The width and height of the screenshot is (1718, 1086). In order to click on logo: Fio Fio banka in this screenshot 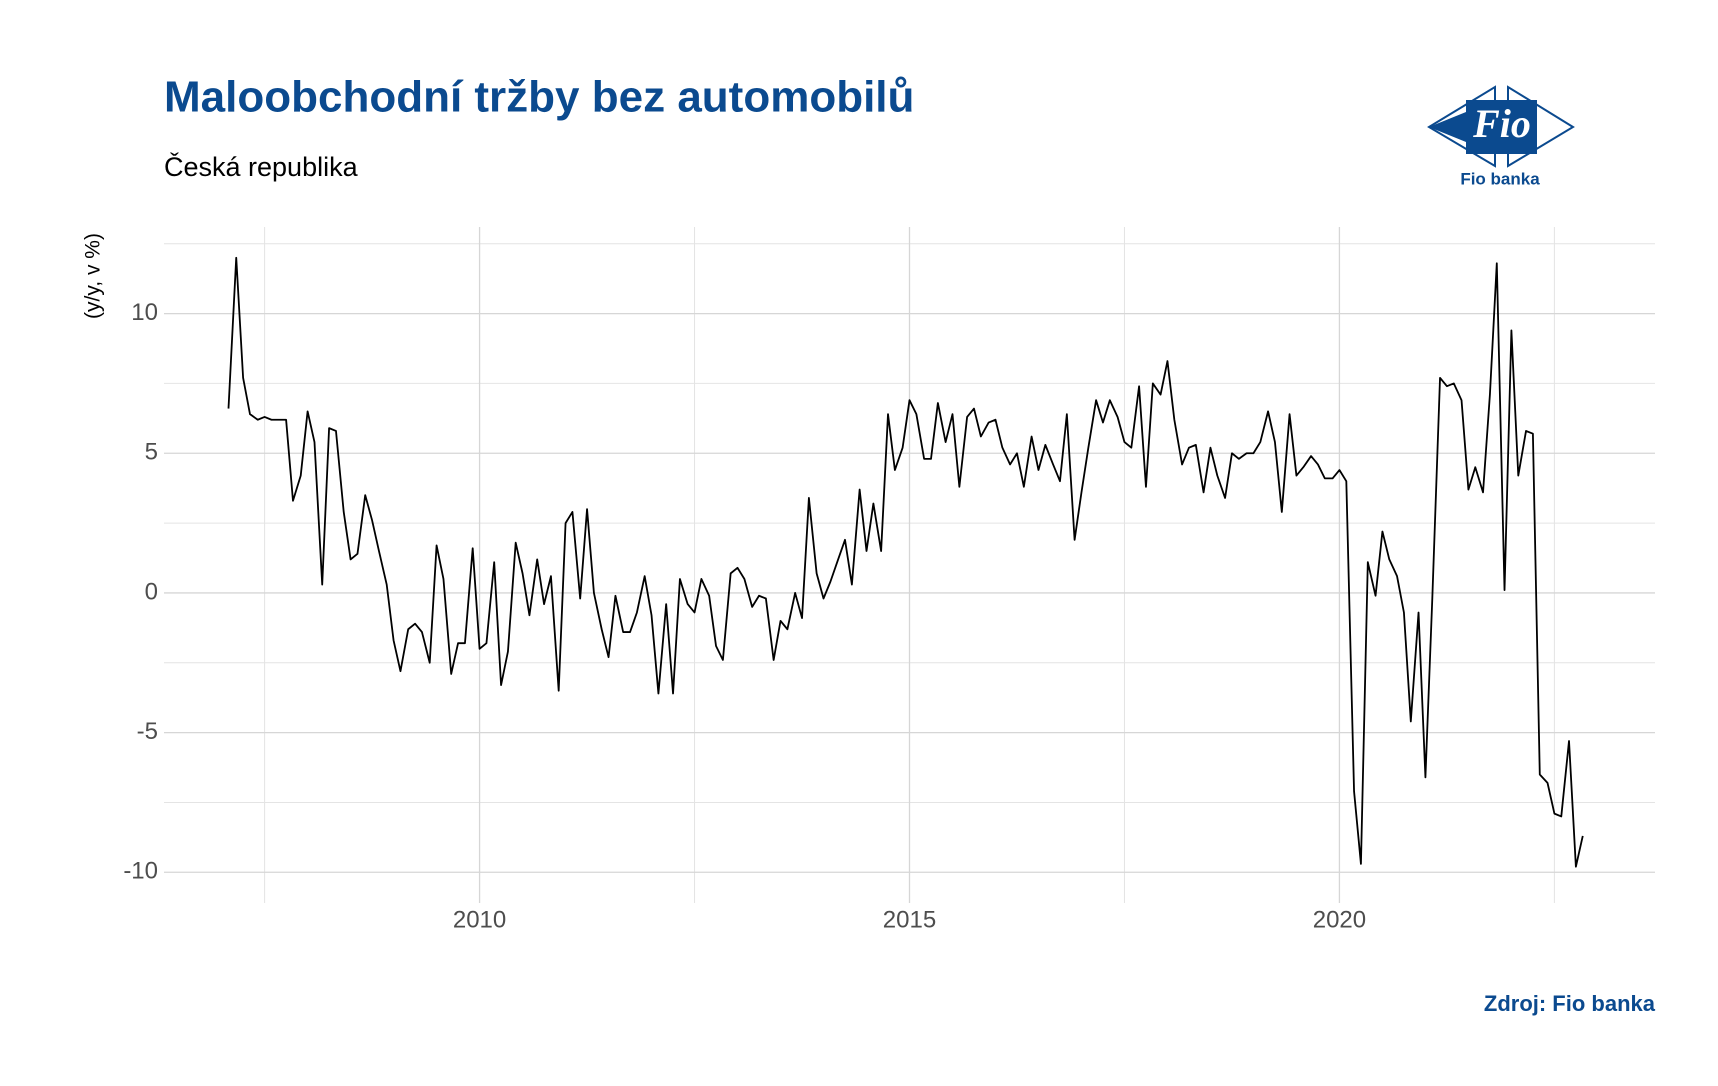, I will do `click(1501, 136)`.